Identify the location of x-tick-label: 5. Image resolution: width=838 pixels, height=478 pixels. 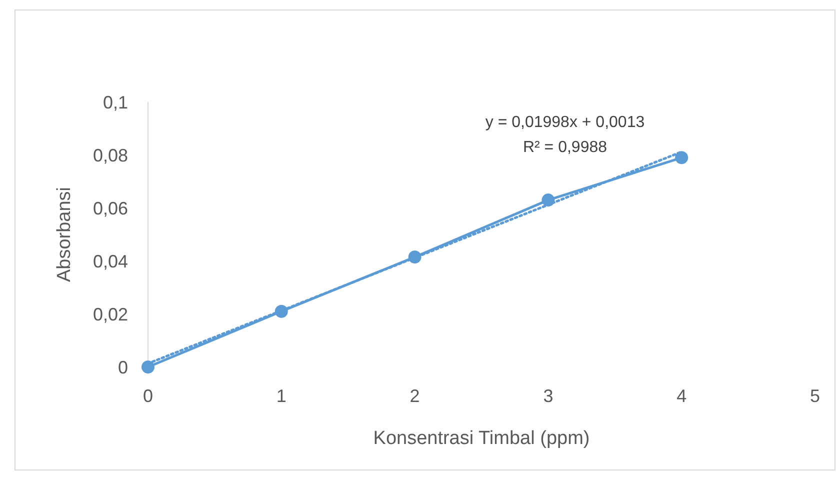
(815, 396).